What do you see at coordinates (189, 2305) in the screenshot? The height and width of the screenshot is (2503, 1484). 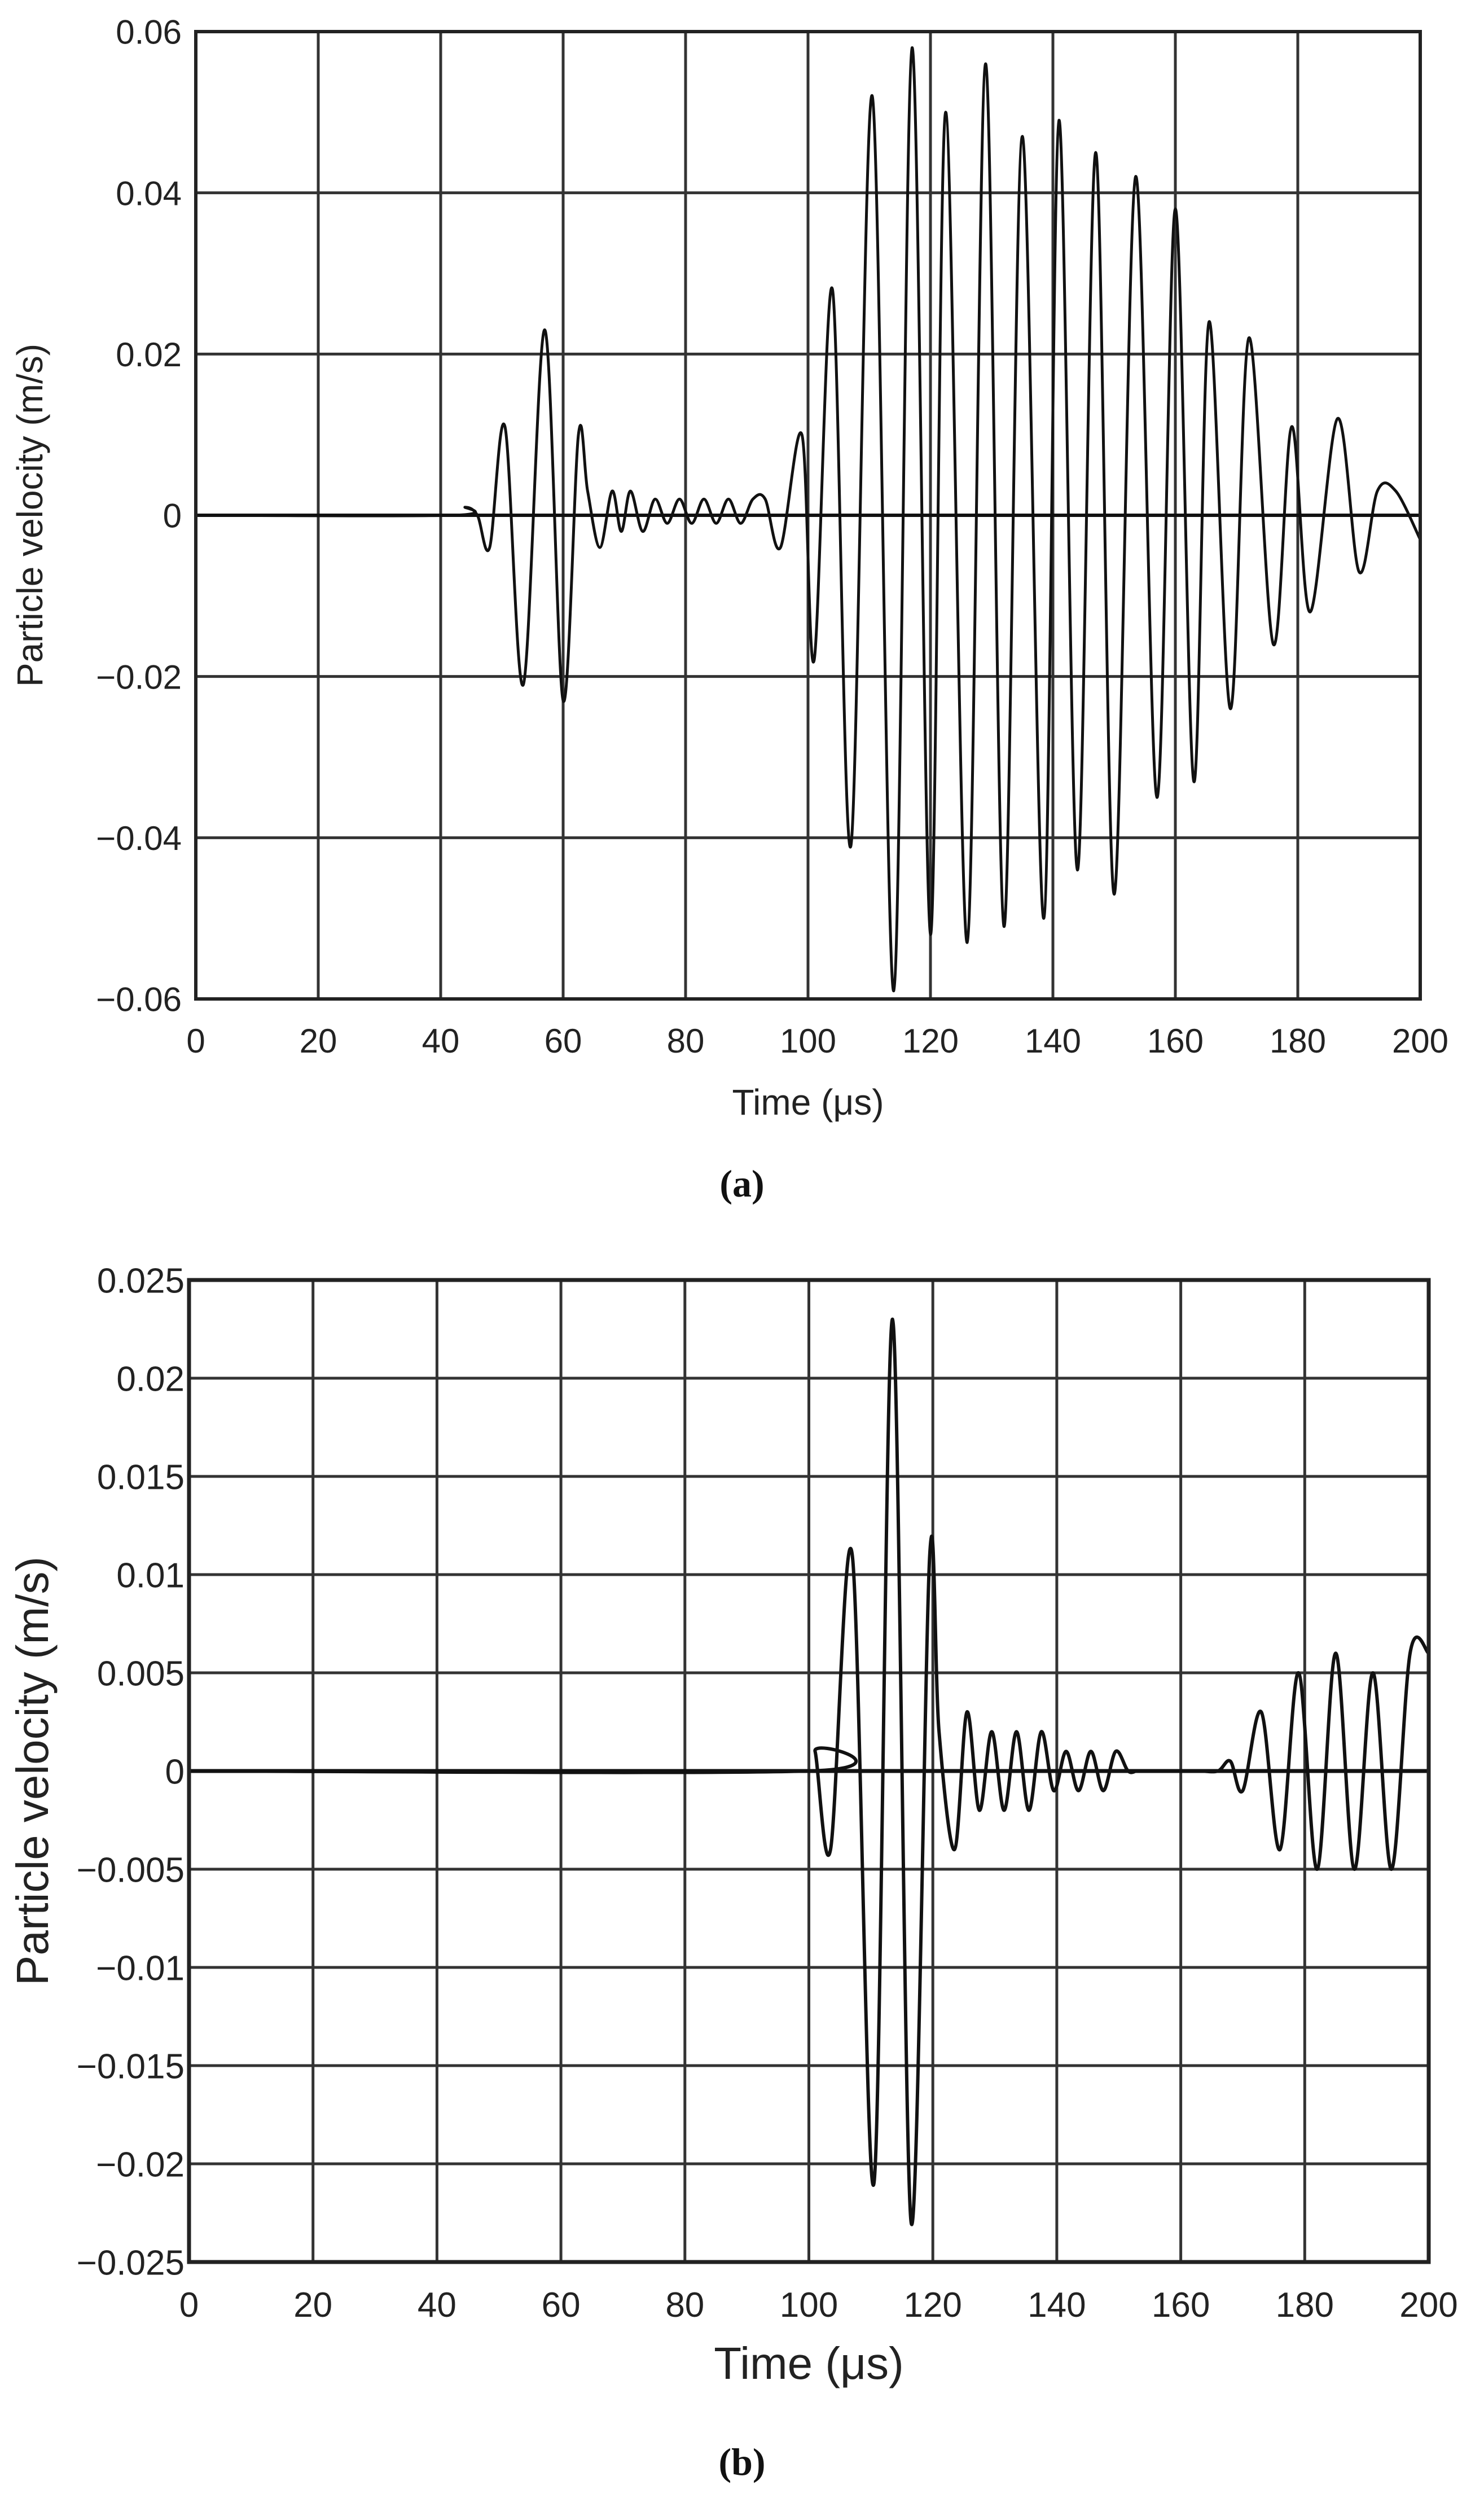 I see `panel-b-x-tick-label-0: 0` at bounding box center [189, 2305].